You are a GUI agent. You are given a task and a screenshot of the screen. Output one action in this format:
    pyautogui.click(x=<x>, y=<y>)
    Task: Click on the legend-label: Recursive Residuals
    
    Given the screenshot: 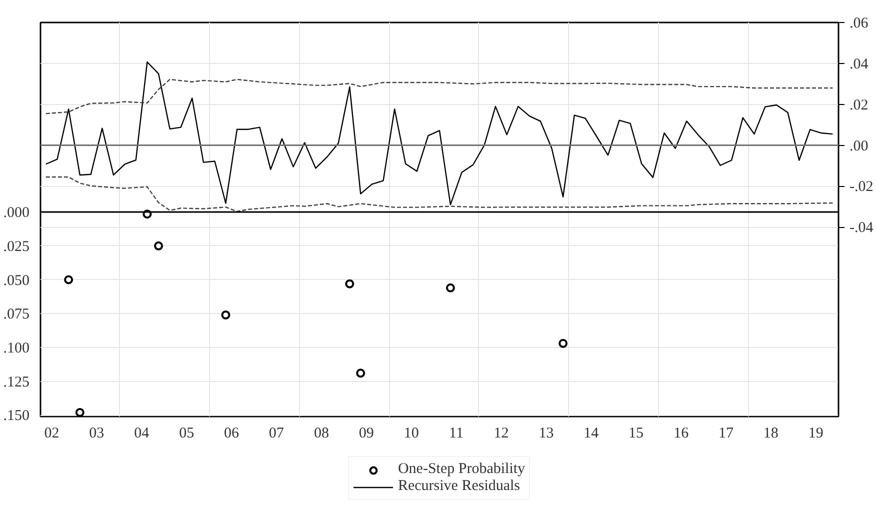 What is the action you would take?
    pyautogui.click(x=459, y=486)
    